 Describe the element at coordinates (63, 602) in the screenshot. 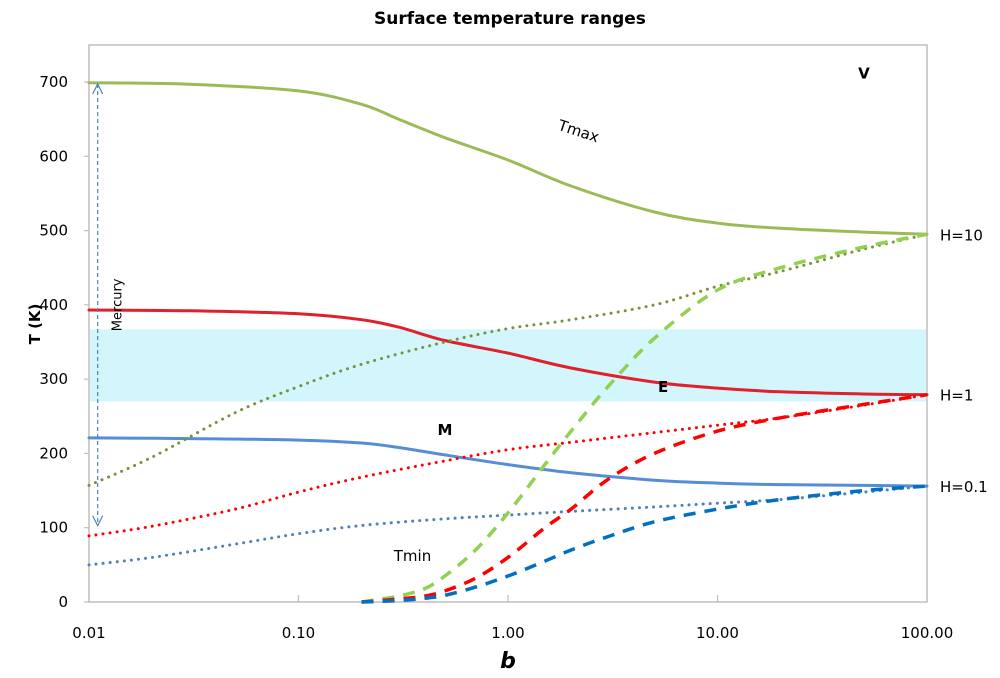

I see `y-tick-label: 0` at that location.